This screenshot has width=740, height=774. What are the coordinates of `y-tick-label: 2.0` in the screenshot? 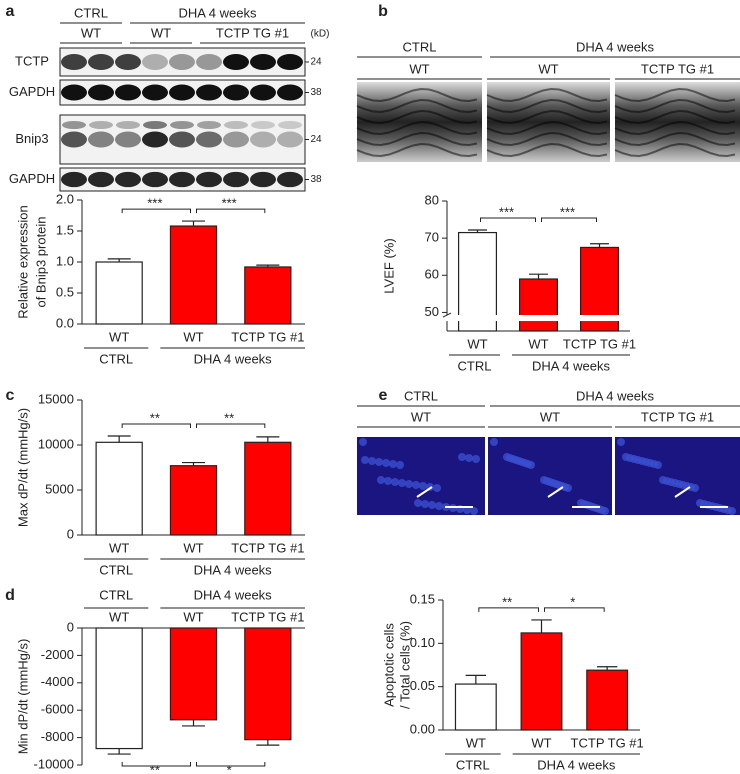 It's located at (65, 198).